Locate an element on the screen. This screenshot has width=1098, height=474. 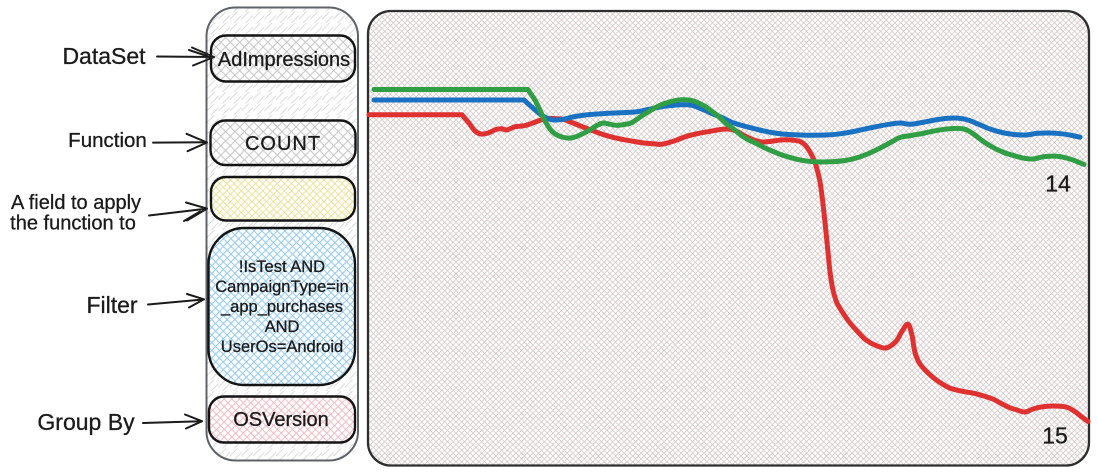
svg-text: CampaignType=in is located at coordinates (281, 287).